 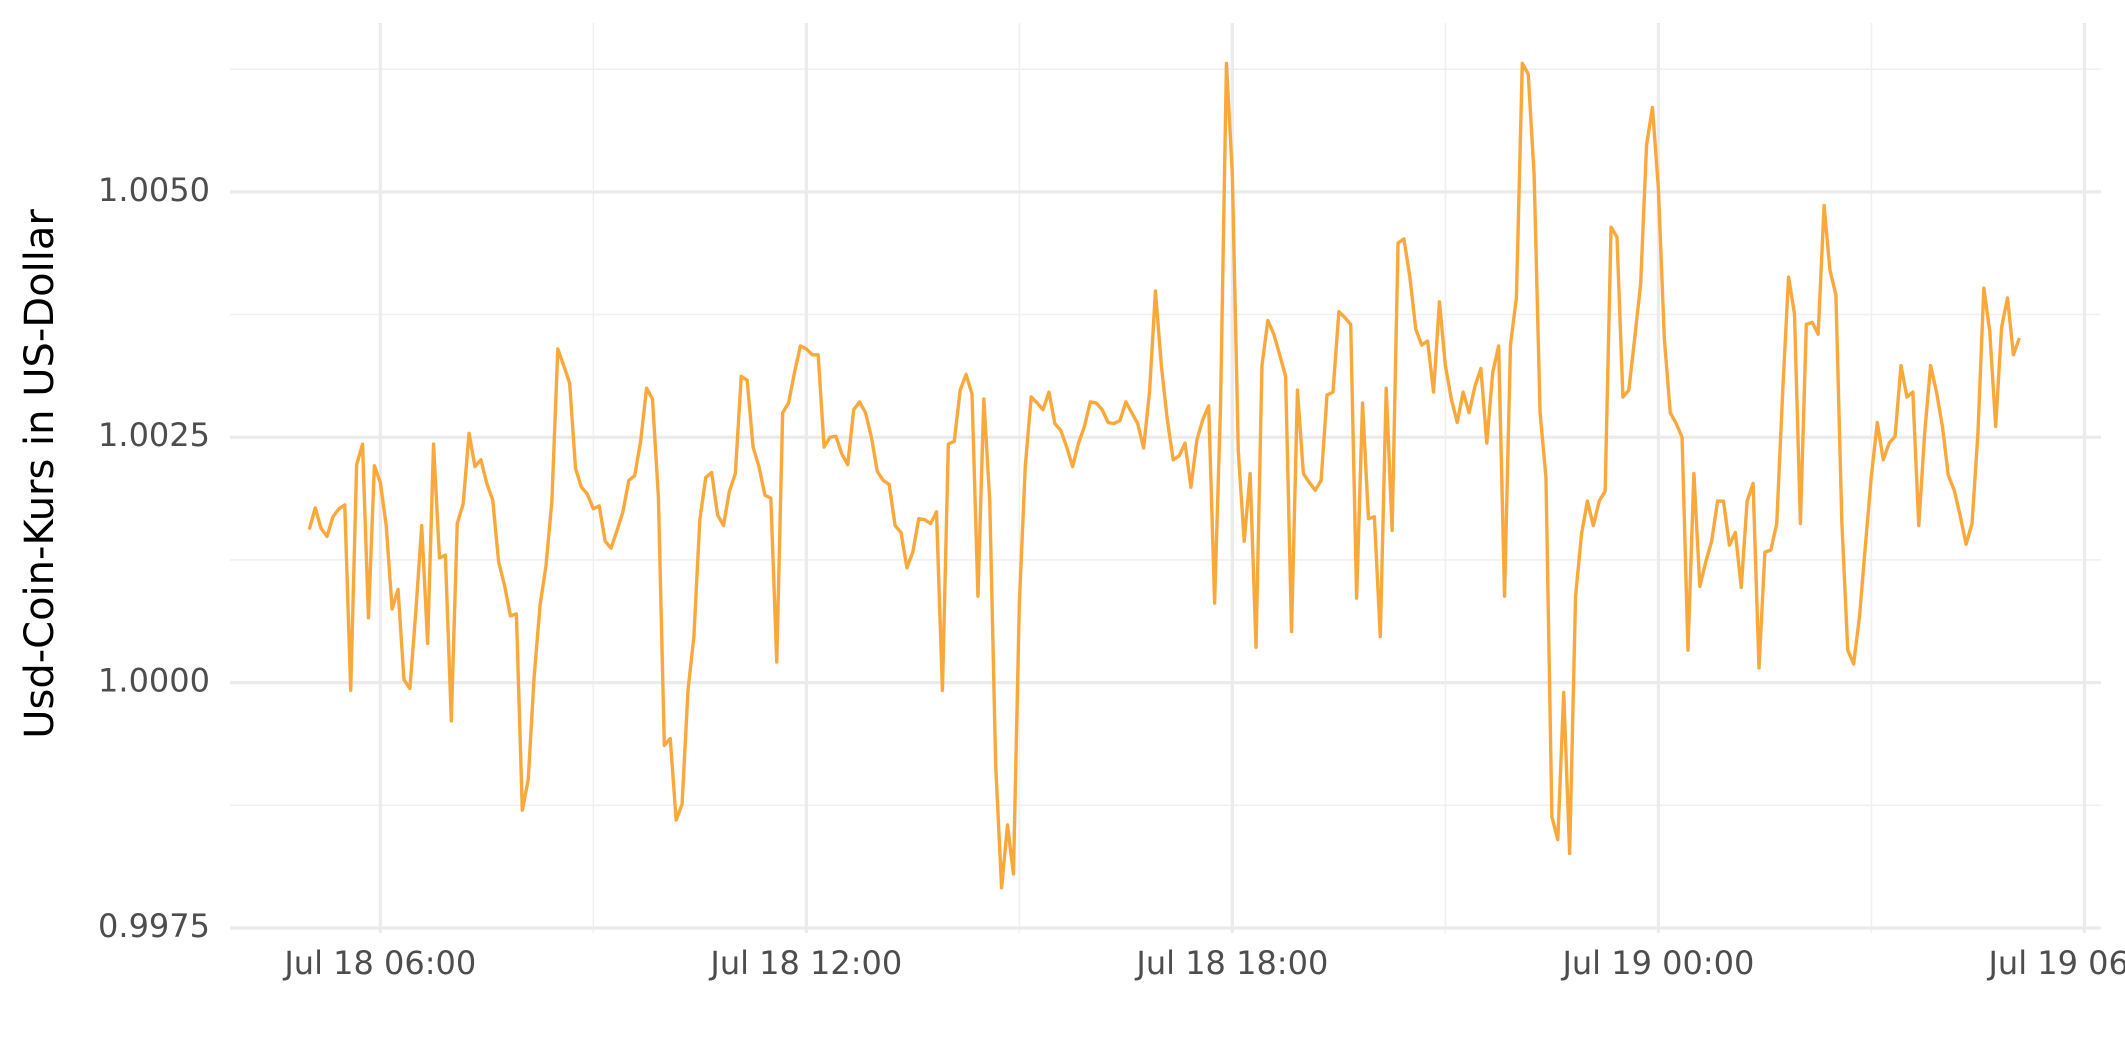 What do you see at coordinates (154, 681) in the screenshot?
I see `y-tick-label: 1.0000` at bounding box center [154, 681].